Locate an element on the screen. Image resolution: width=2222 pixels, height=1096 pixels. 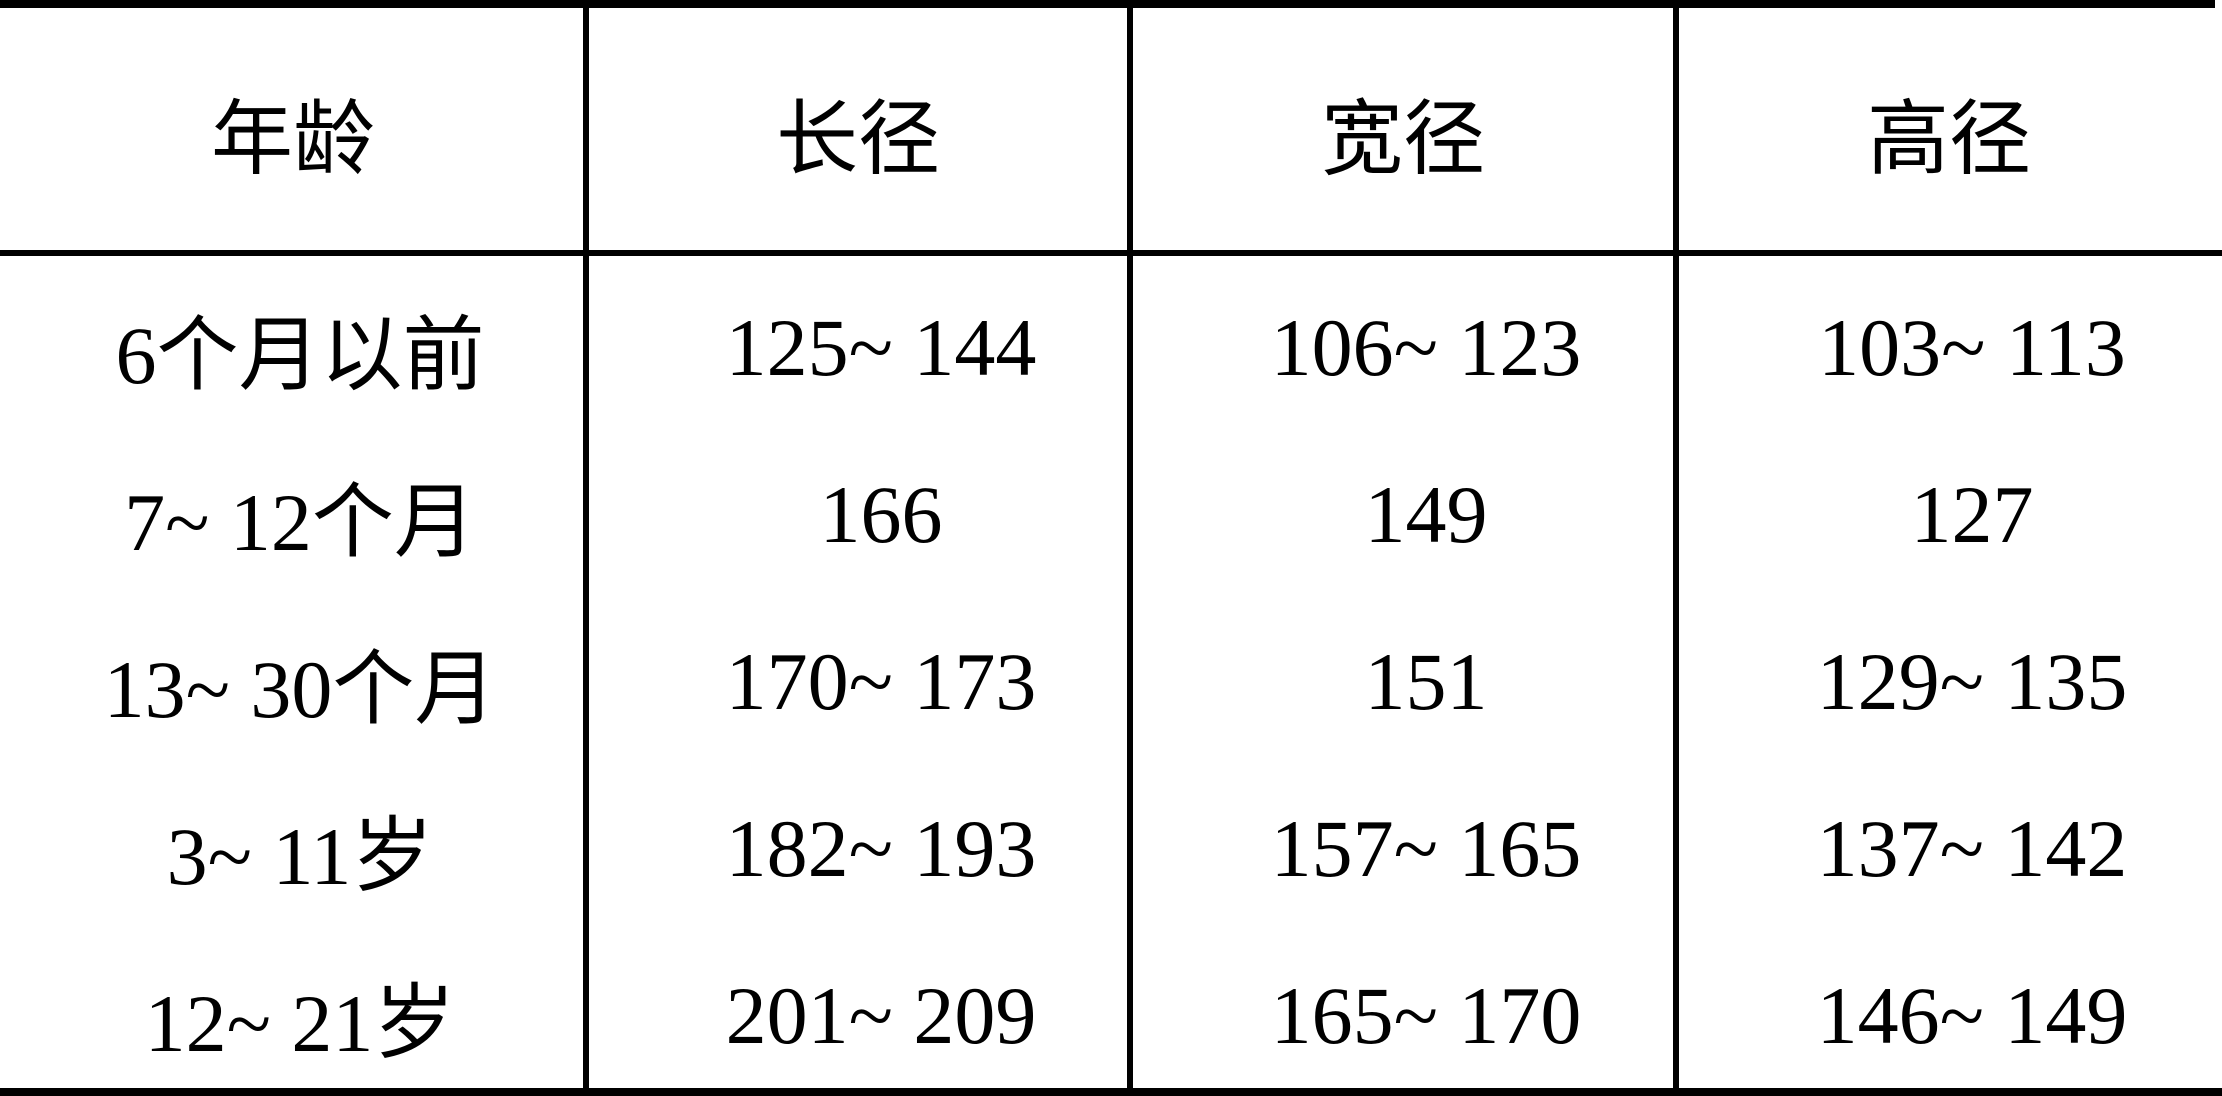
table-bottom-border is located at coordinates (1111, 1092).